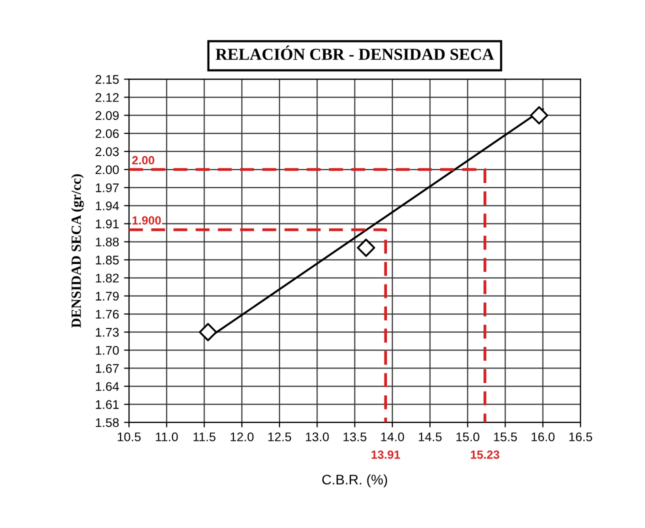 The width and height of the screenshot is (645, 528). I want to click on annotation: 13.91, so click(386, 454).